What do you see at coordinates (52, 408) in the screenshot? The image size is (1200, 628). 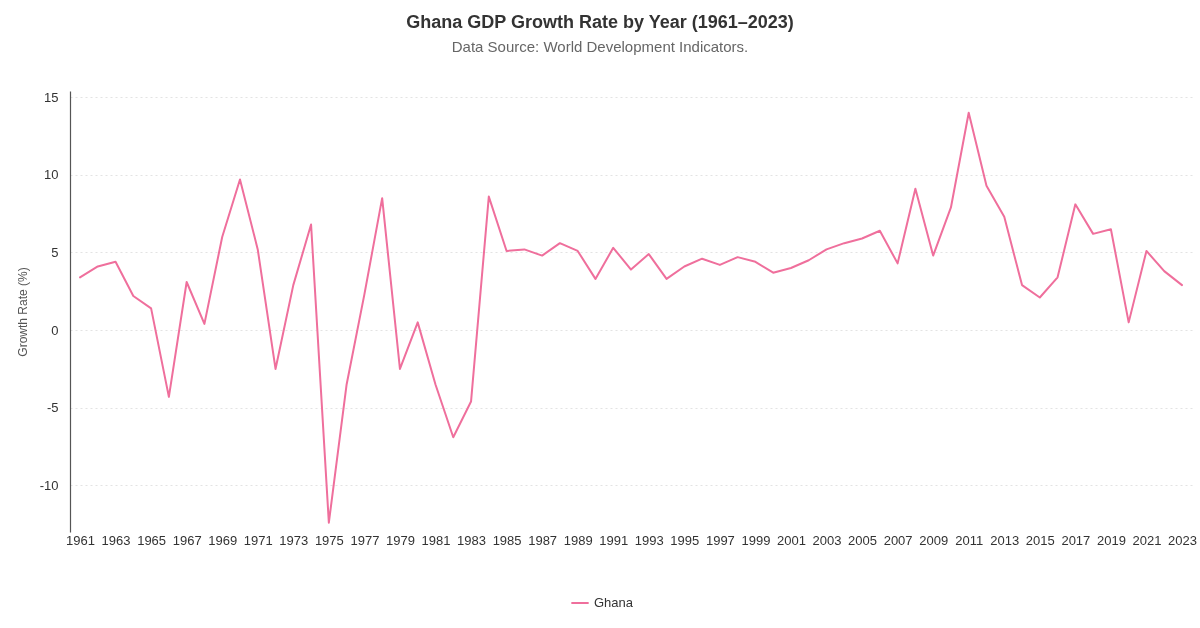 I see `y-tick-label: -5` at bounding box center [52, 408].